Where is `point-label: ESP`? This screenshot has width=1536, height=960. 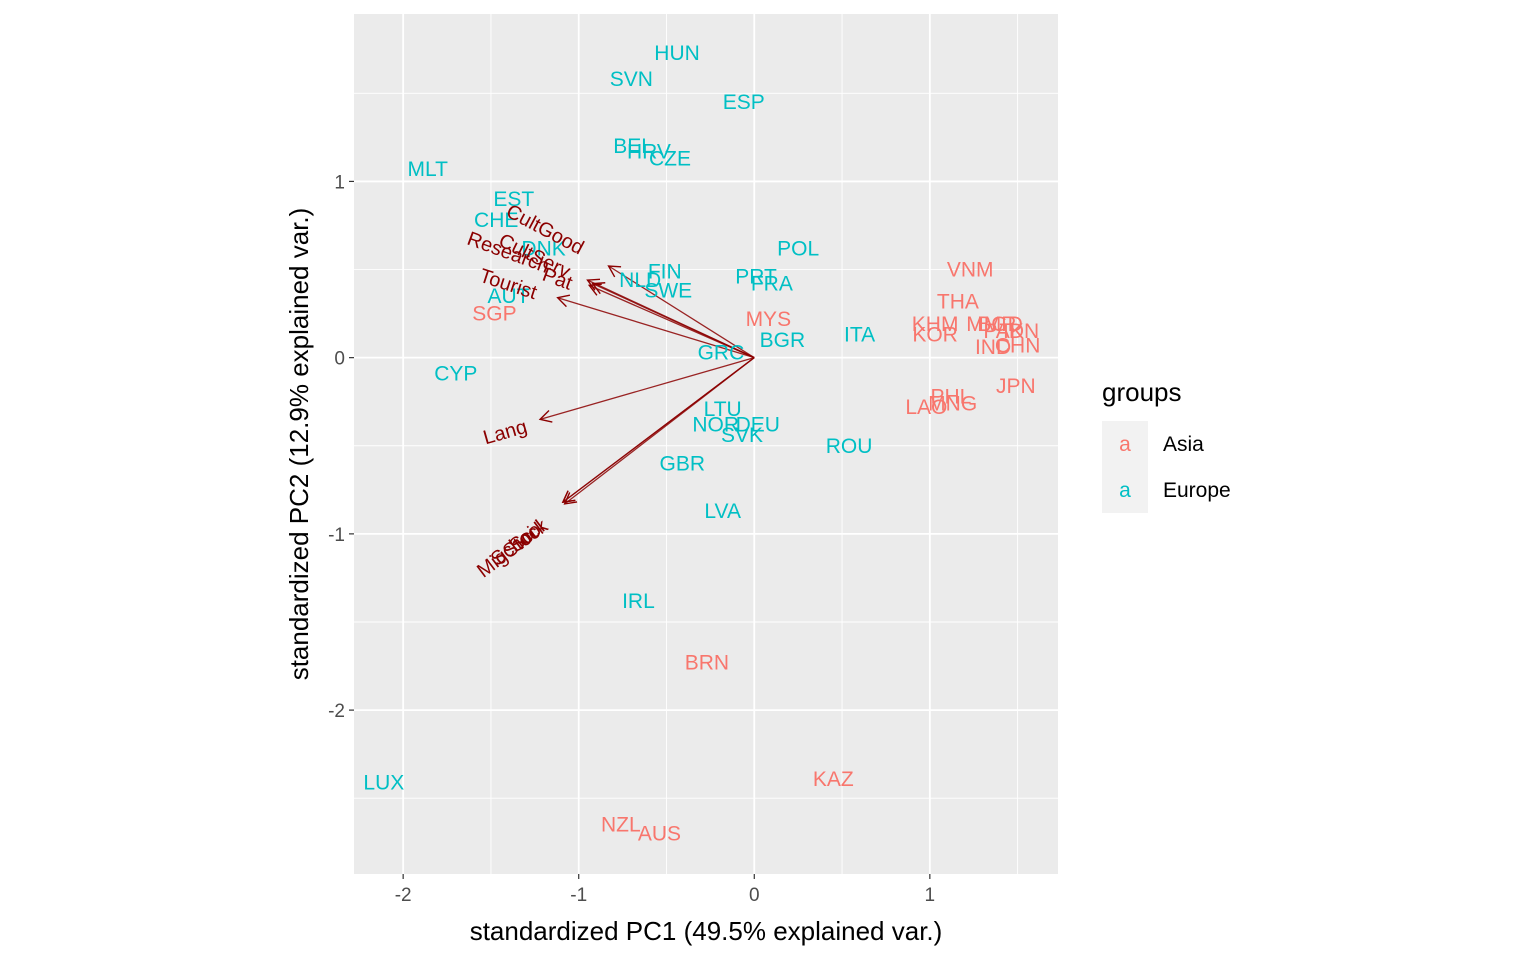 point-label: ESP is located at coordinates (744, 102).